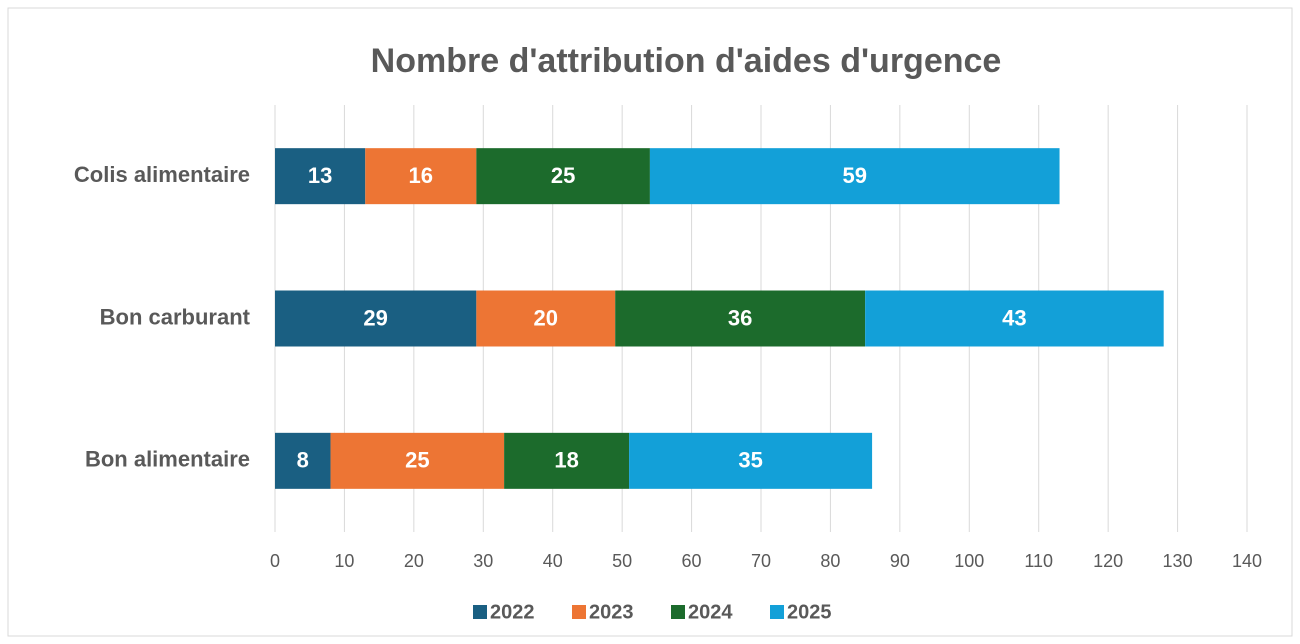 This screenshot has height=644, width=1300. I want to click on x-tick-label: 80, so click(830, 561).